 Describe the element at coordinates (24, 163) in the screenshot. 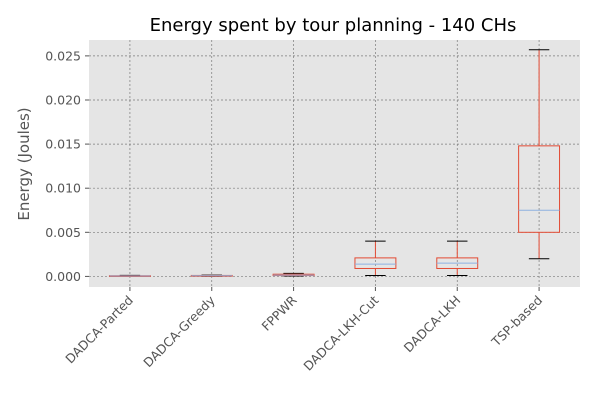

I see `y-axis-label: Energy (Joules)` at that location.